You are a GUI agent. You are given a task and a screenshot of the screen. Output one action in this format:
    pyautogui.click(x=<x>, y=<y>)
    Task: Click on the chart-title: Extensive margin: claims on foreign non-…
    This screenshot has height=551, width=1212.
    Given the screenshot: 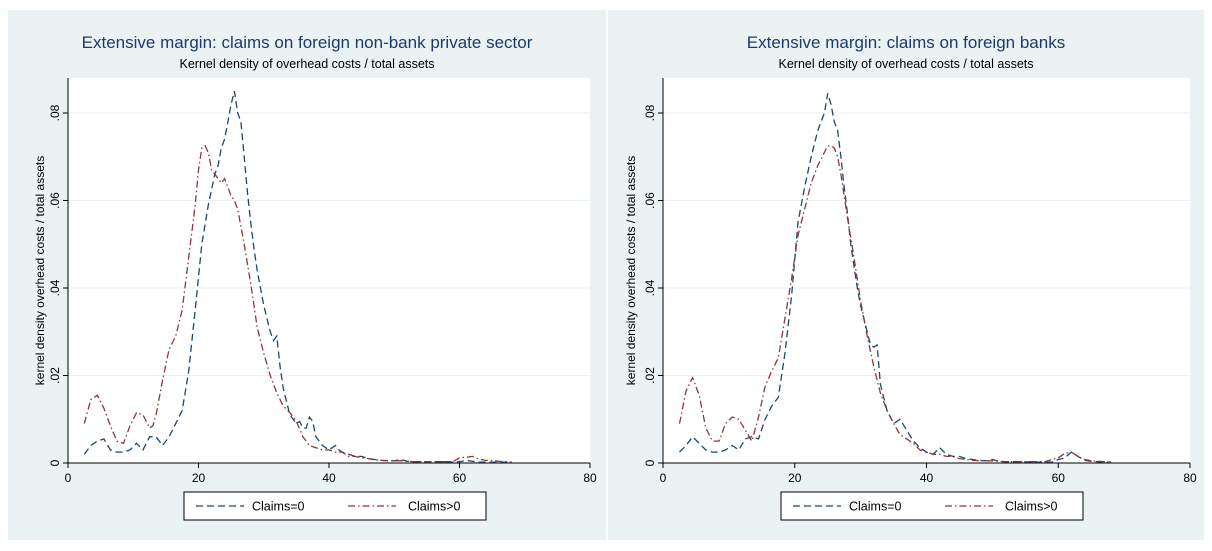 What is the action you would take?
    pyautogui.click(x=307, y=42)
    